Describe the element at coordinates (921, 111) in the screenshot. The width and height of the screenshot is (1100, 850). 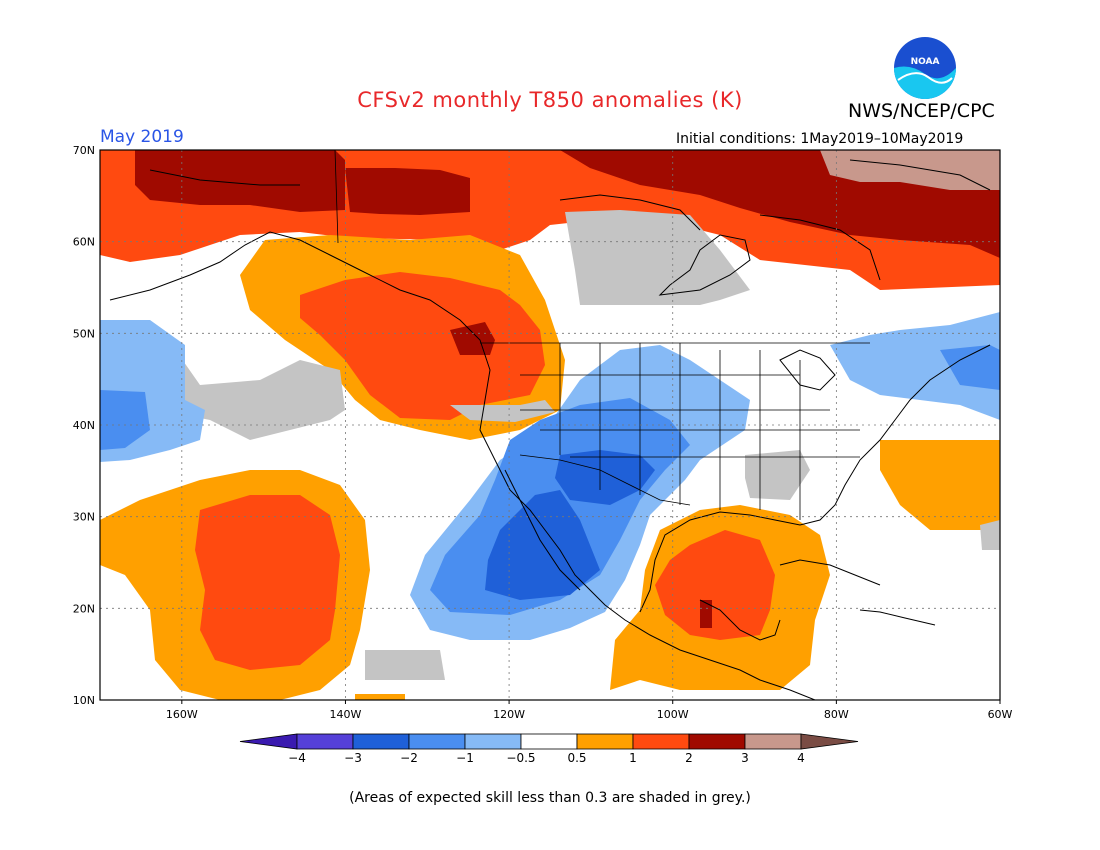
I see `agency-label: NWS/NCEP/CPC` at that location.